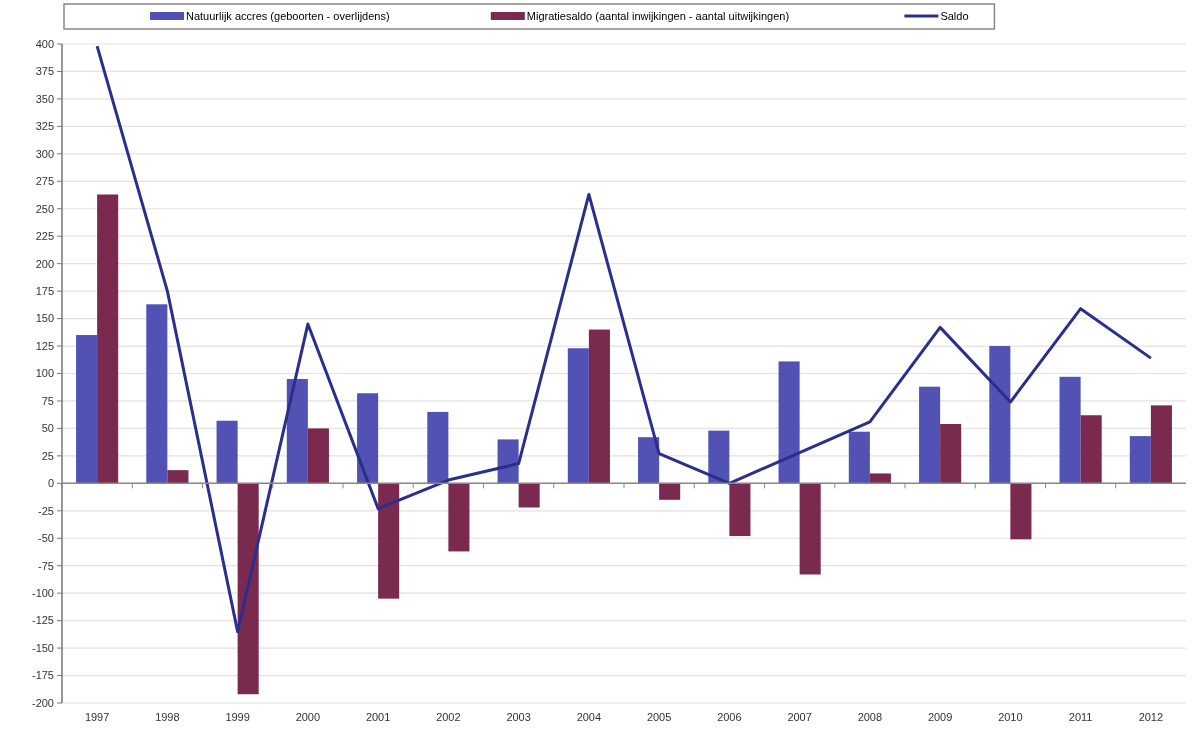 This screenshot has width=1194, height=733. What do you see at coordinates (729, 717) in the screenshot?
I see `x-tick-label: 2006` at bounding box center [729, 717].